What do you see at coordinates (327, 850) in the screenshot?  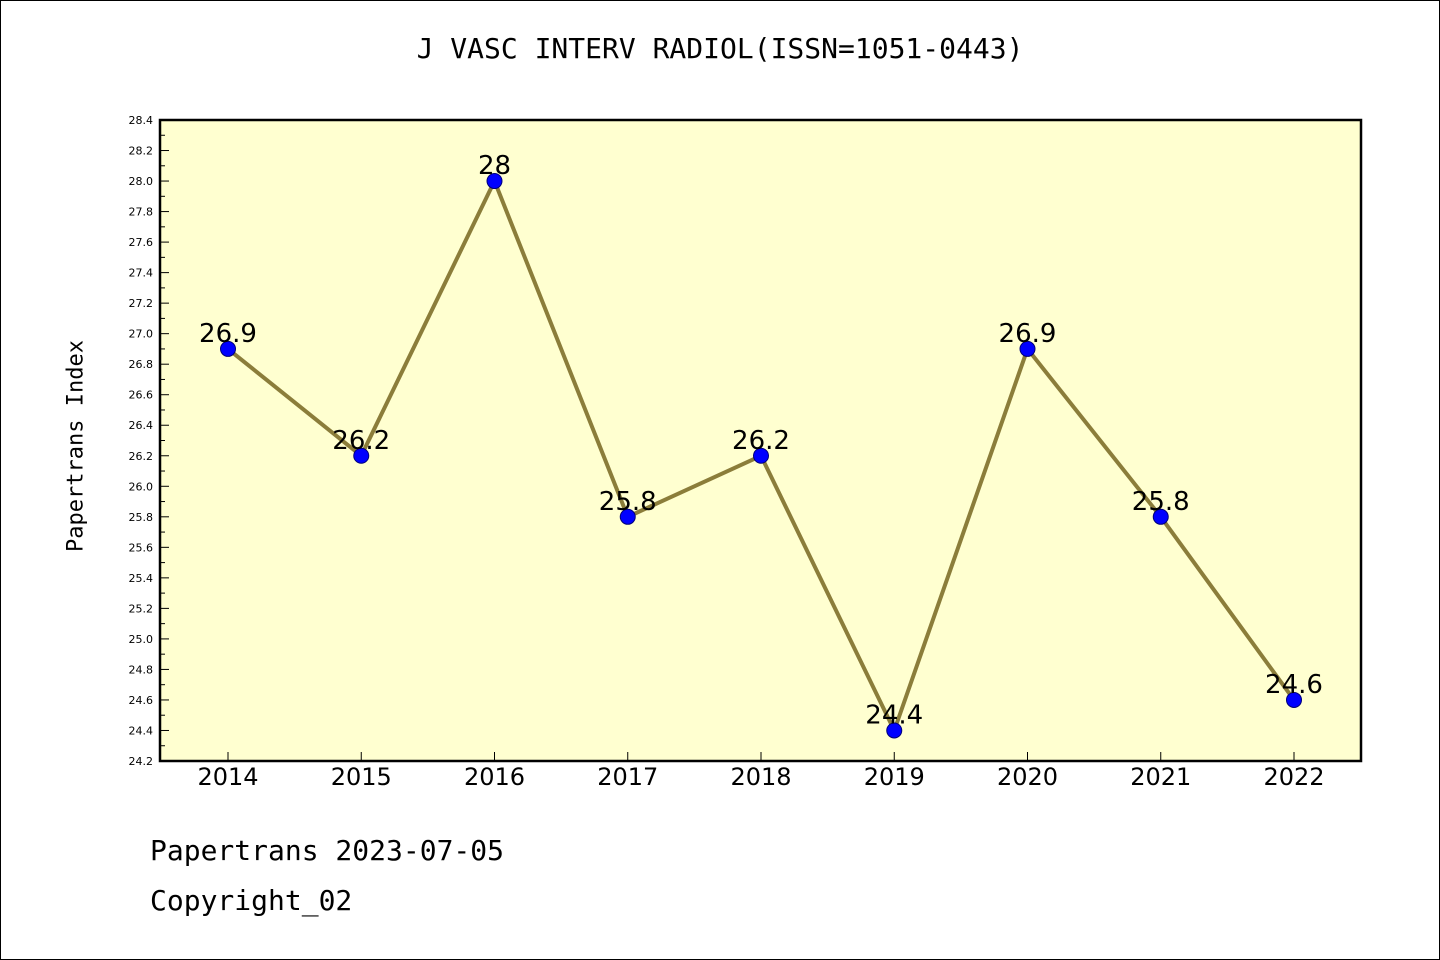 I see `footer-date-line: Papertrans 2023-07-05` at bounding box center [327, 850].